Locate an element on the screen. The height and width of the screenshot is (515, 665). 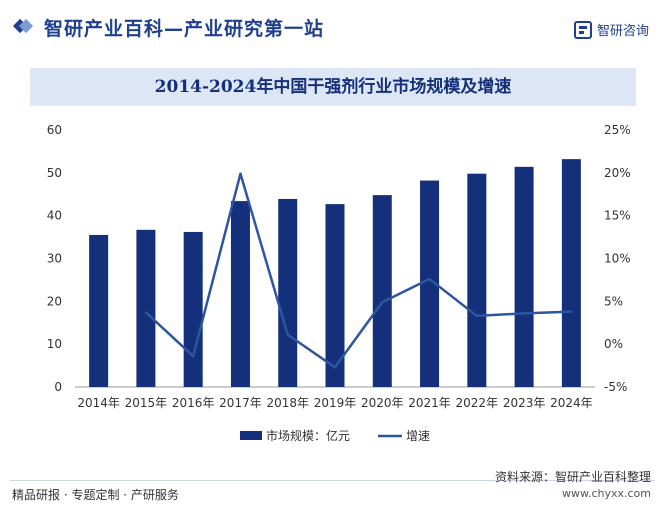
y-left-tick-label: 60 is located at coordinates (54, 130).